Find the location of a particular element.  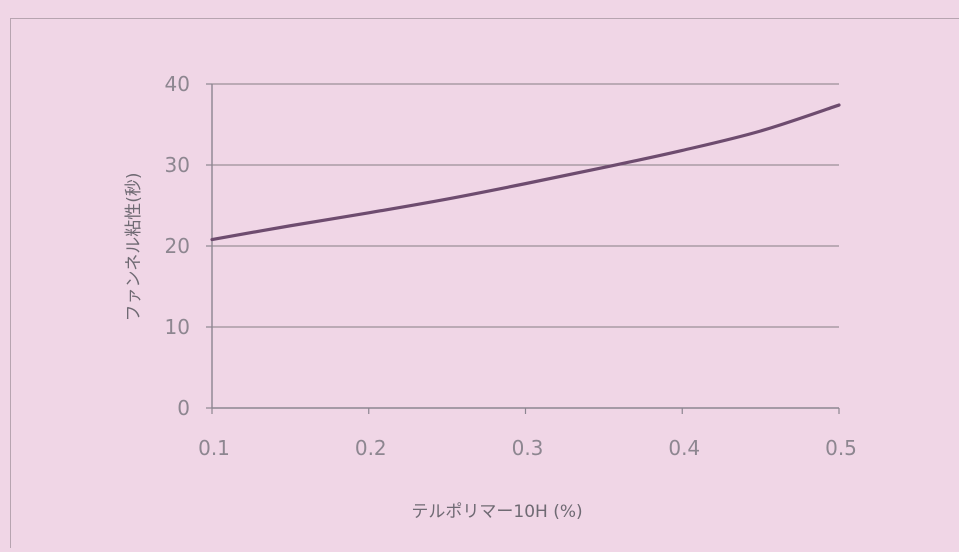

y-axis-ticks: 0 10 20 30 40 is located at coordinates (188, 246).